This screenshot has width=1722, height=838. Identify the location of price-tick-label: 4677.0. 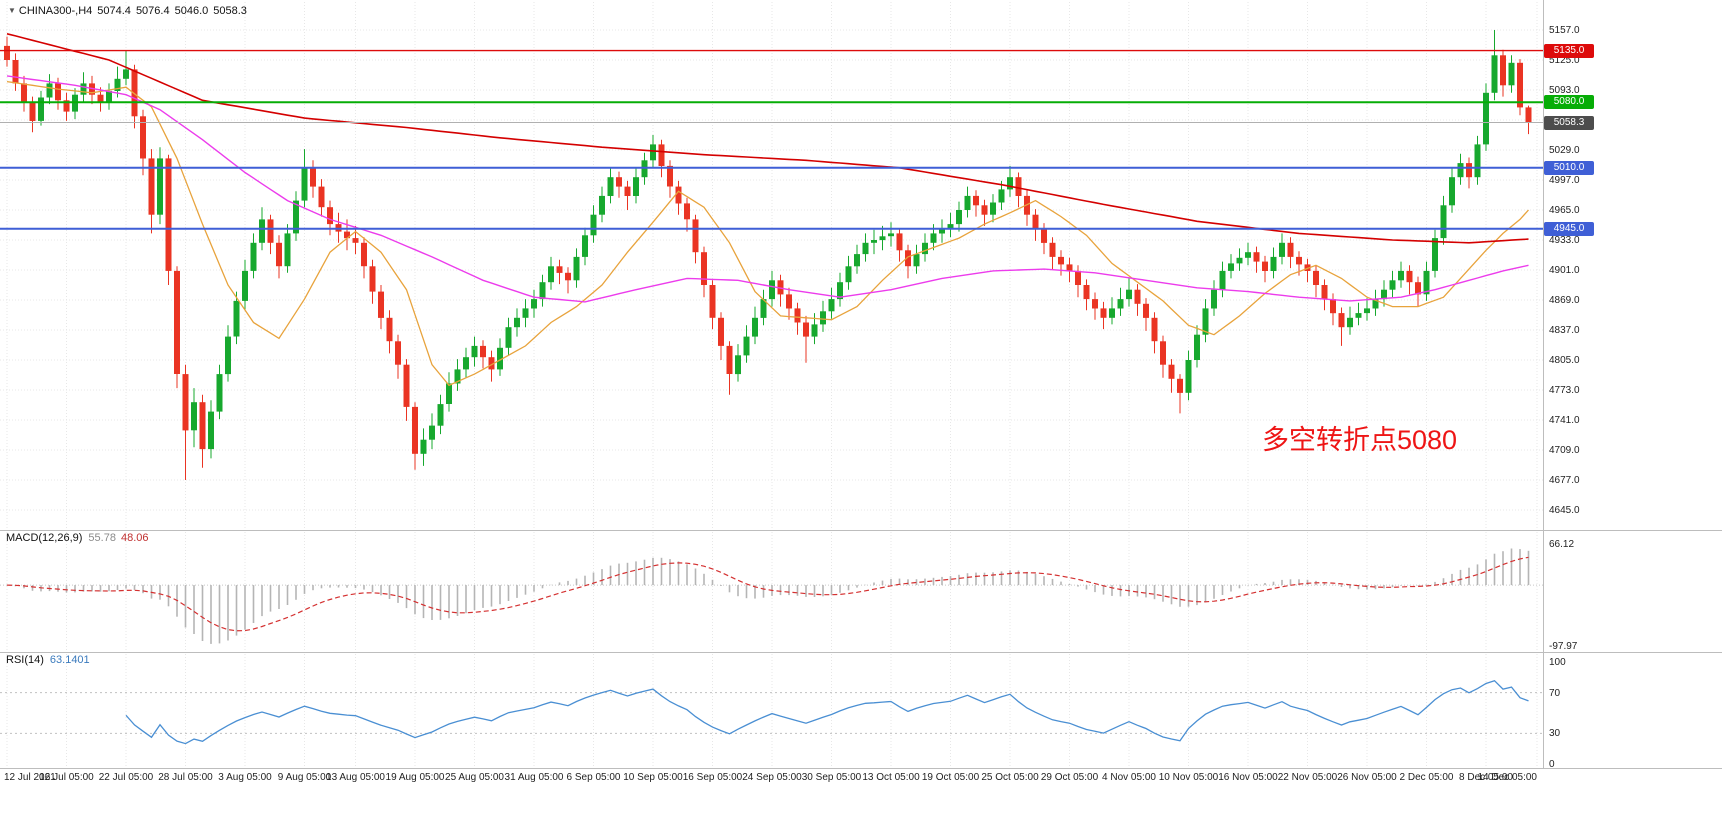
(1564, 480).